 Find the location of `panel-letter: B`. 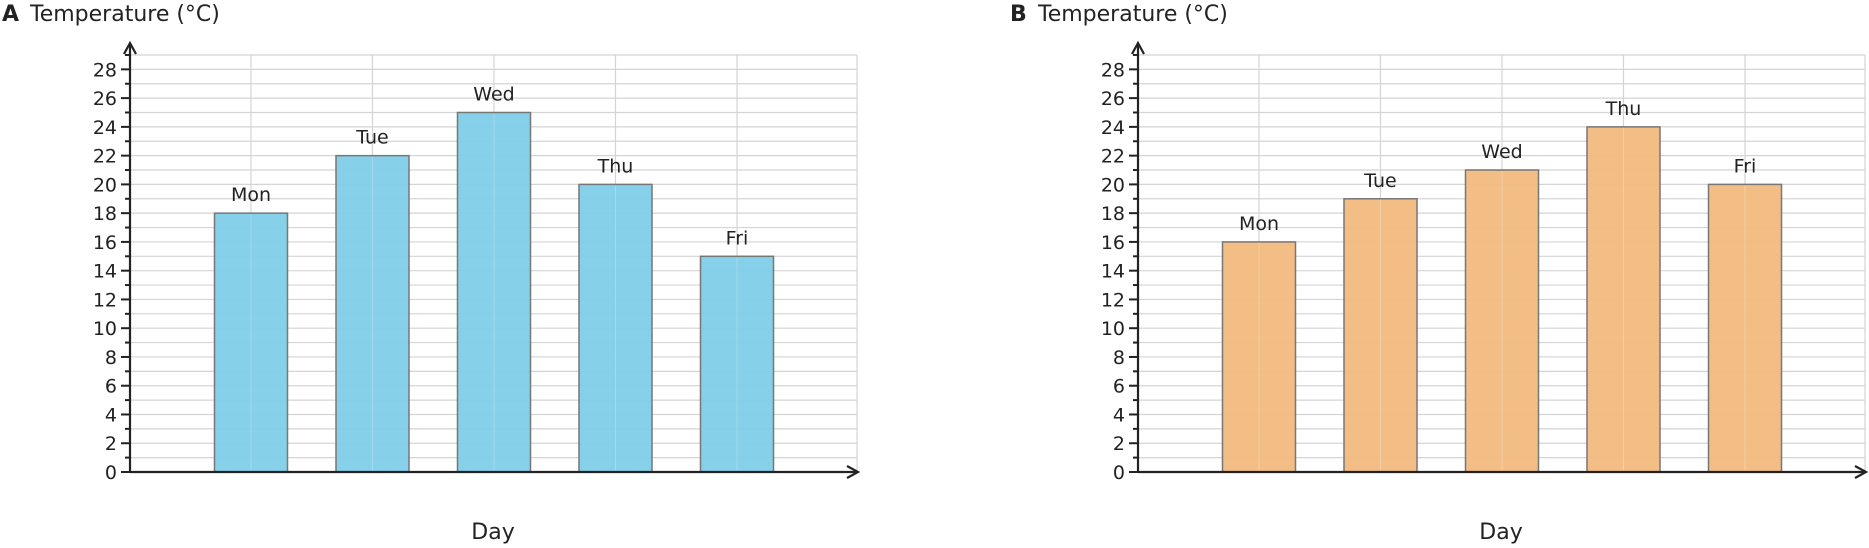

panel-letter: B is located at coordinates (1018, 14).